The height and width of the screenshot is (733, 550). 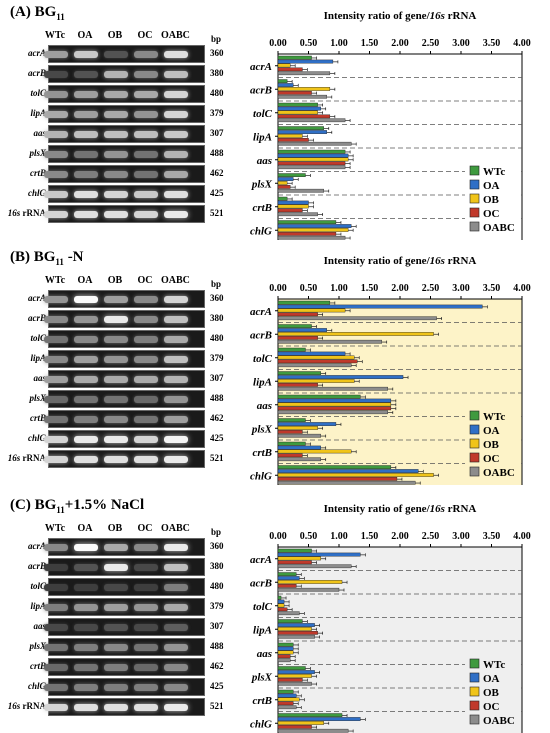 What do you see at coordinates (491, 431) in the screenshot?
I see `legend-label: OA` at bounding box center [491, 431].